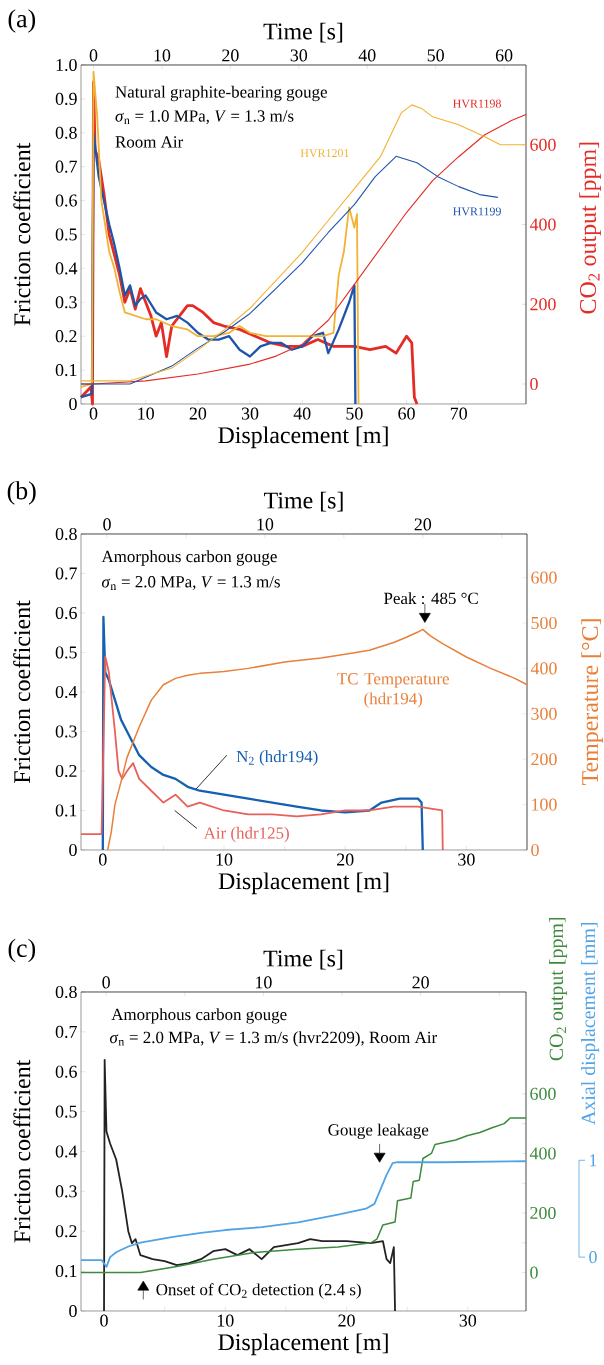 The height and width of the screenshot is (1365, 604). Describe the element at coordinates (590, 1023) in the screenshot. I see `y3-axis-title: Axial displacement [mm]` at that location.